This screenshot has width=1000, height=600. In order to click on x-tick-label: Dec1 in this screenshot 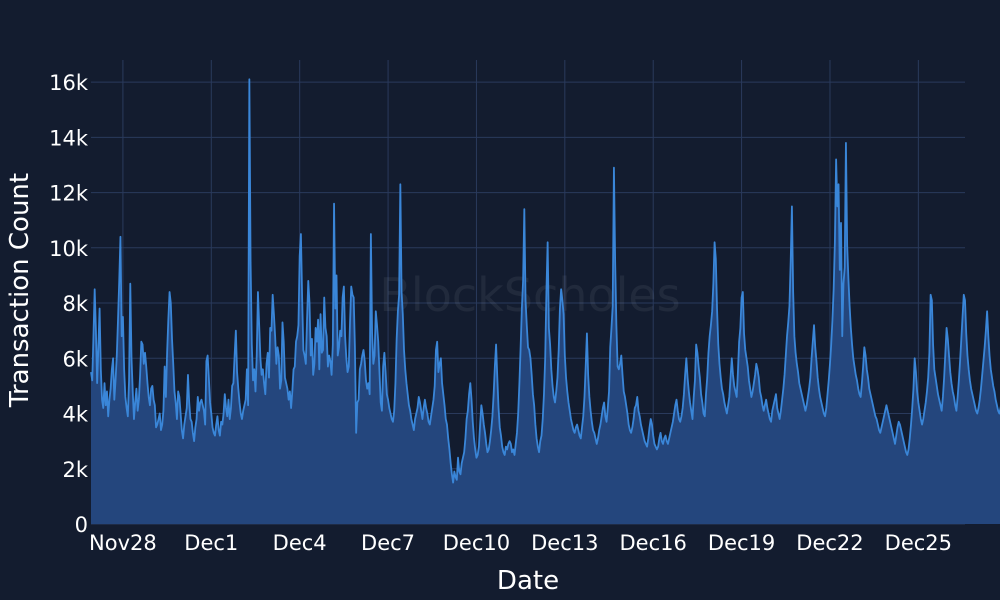, I will do `click(211, 543)`.